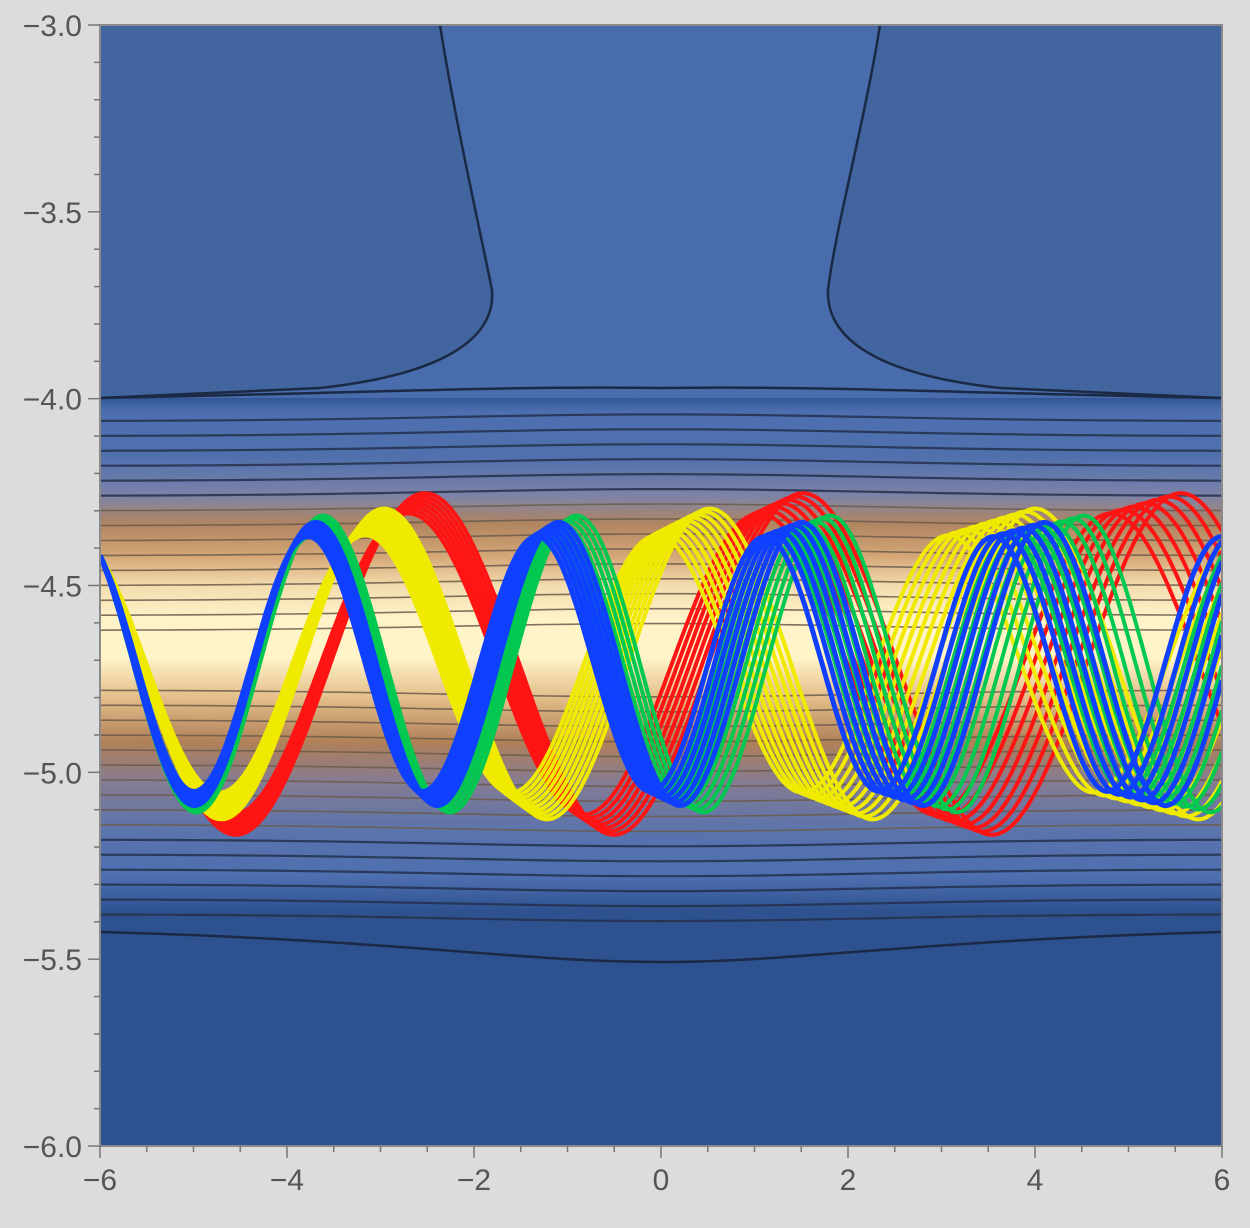 This screenshot has height=1228, width=1250. I want to click on x-tick-label: 4, so click(1035, 1180).